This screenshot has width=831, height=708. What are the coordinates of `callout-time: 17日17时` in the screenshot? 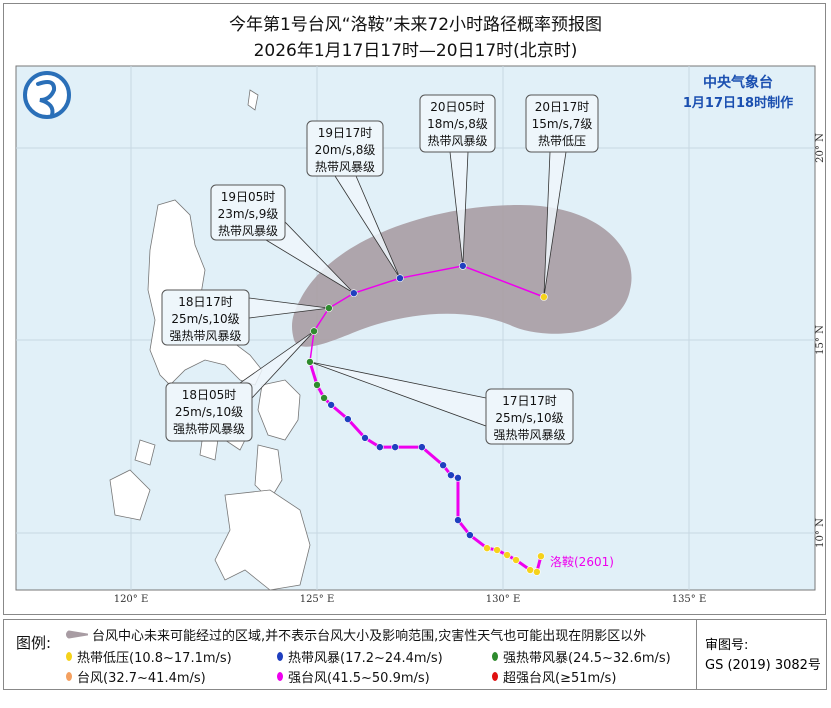 It's located at (529, 401).